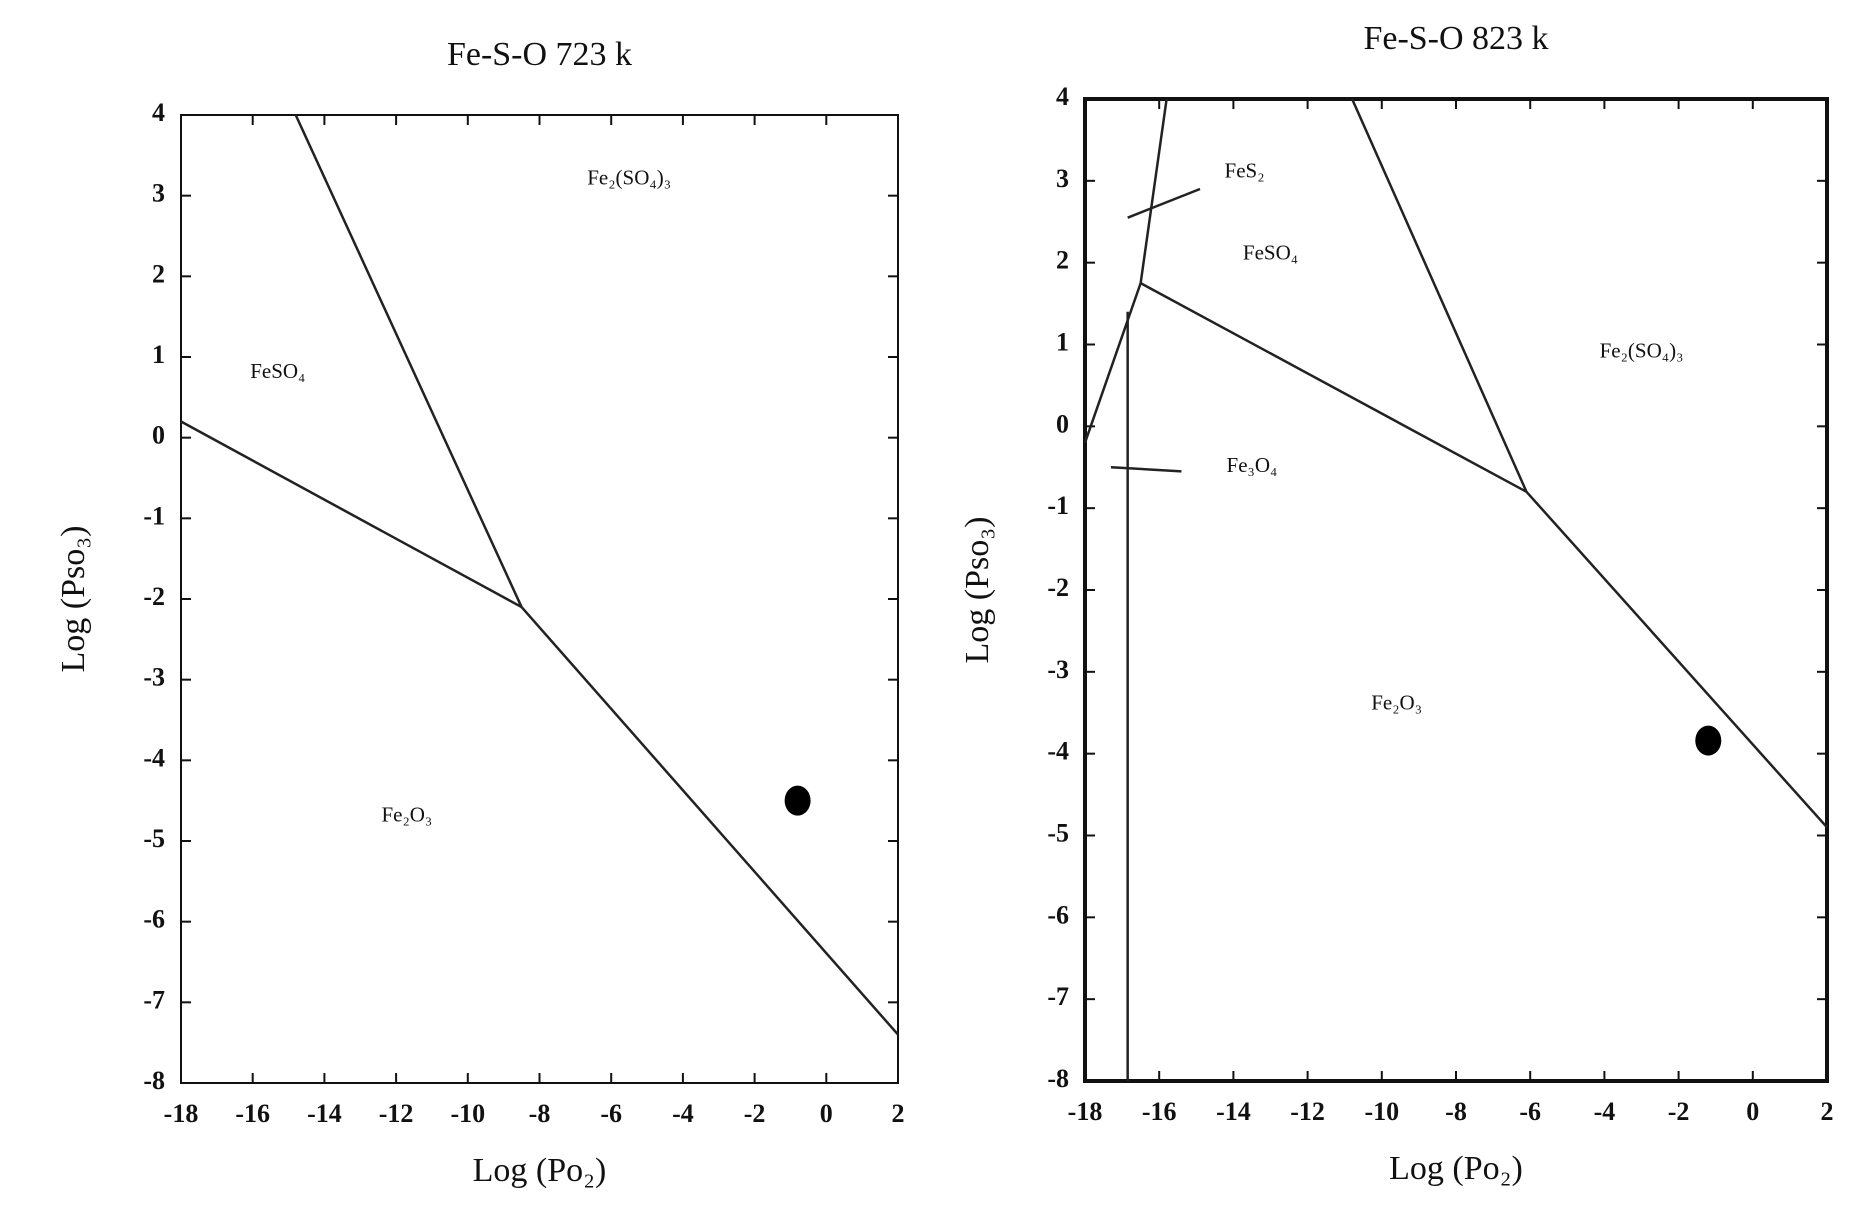 The image size is (1856, 1207). Describe the element at coordinates (1245, 170) in the screenshot. I see `region-label: FeS₂` at that location.